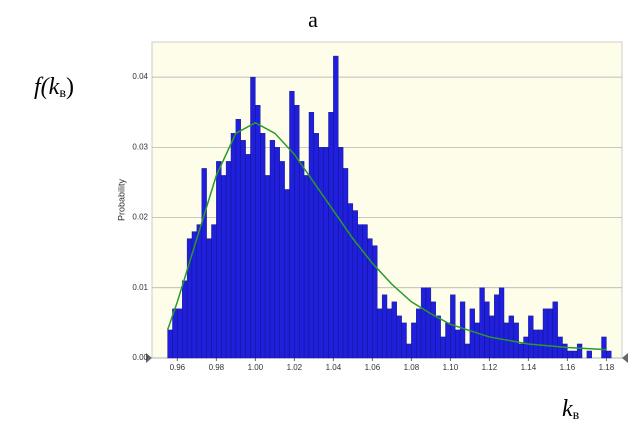 This screenshot has width=630, height=426. What do you see at coordinates (313, 19) in the screenshot?
I see `chart-title: a` at bounding box center [313, 19].